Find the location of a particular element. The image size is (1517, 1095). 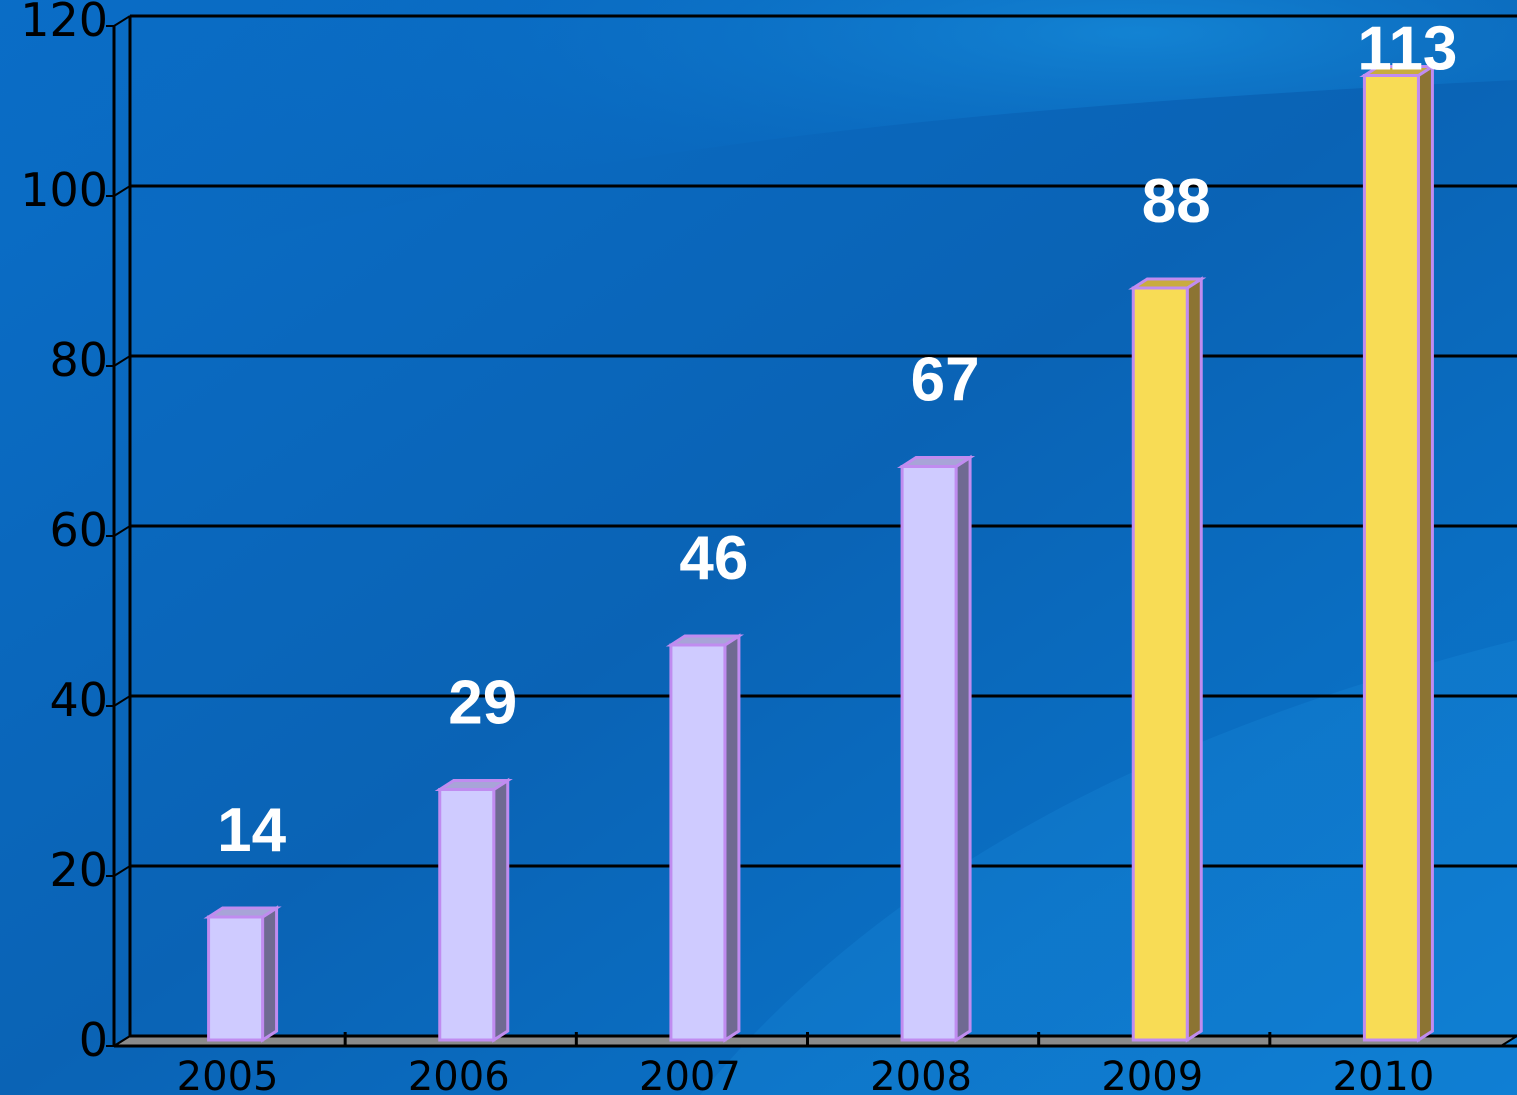

y-tick-label: 20 is located at coordinates (78, 870).